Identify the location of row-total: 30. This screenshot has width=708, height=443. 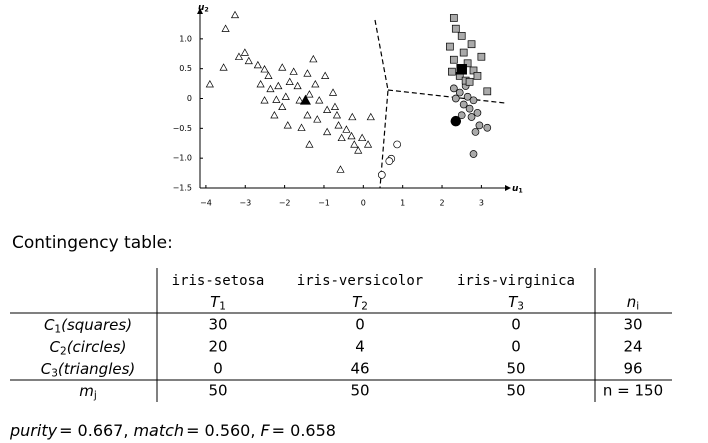
(632, 325).